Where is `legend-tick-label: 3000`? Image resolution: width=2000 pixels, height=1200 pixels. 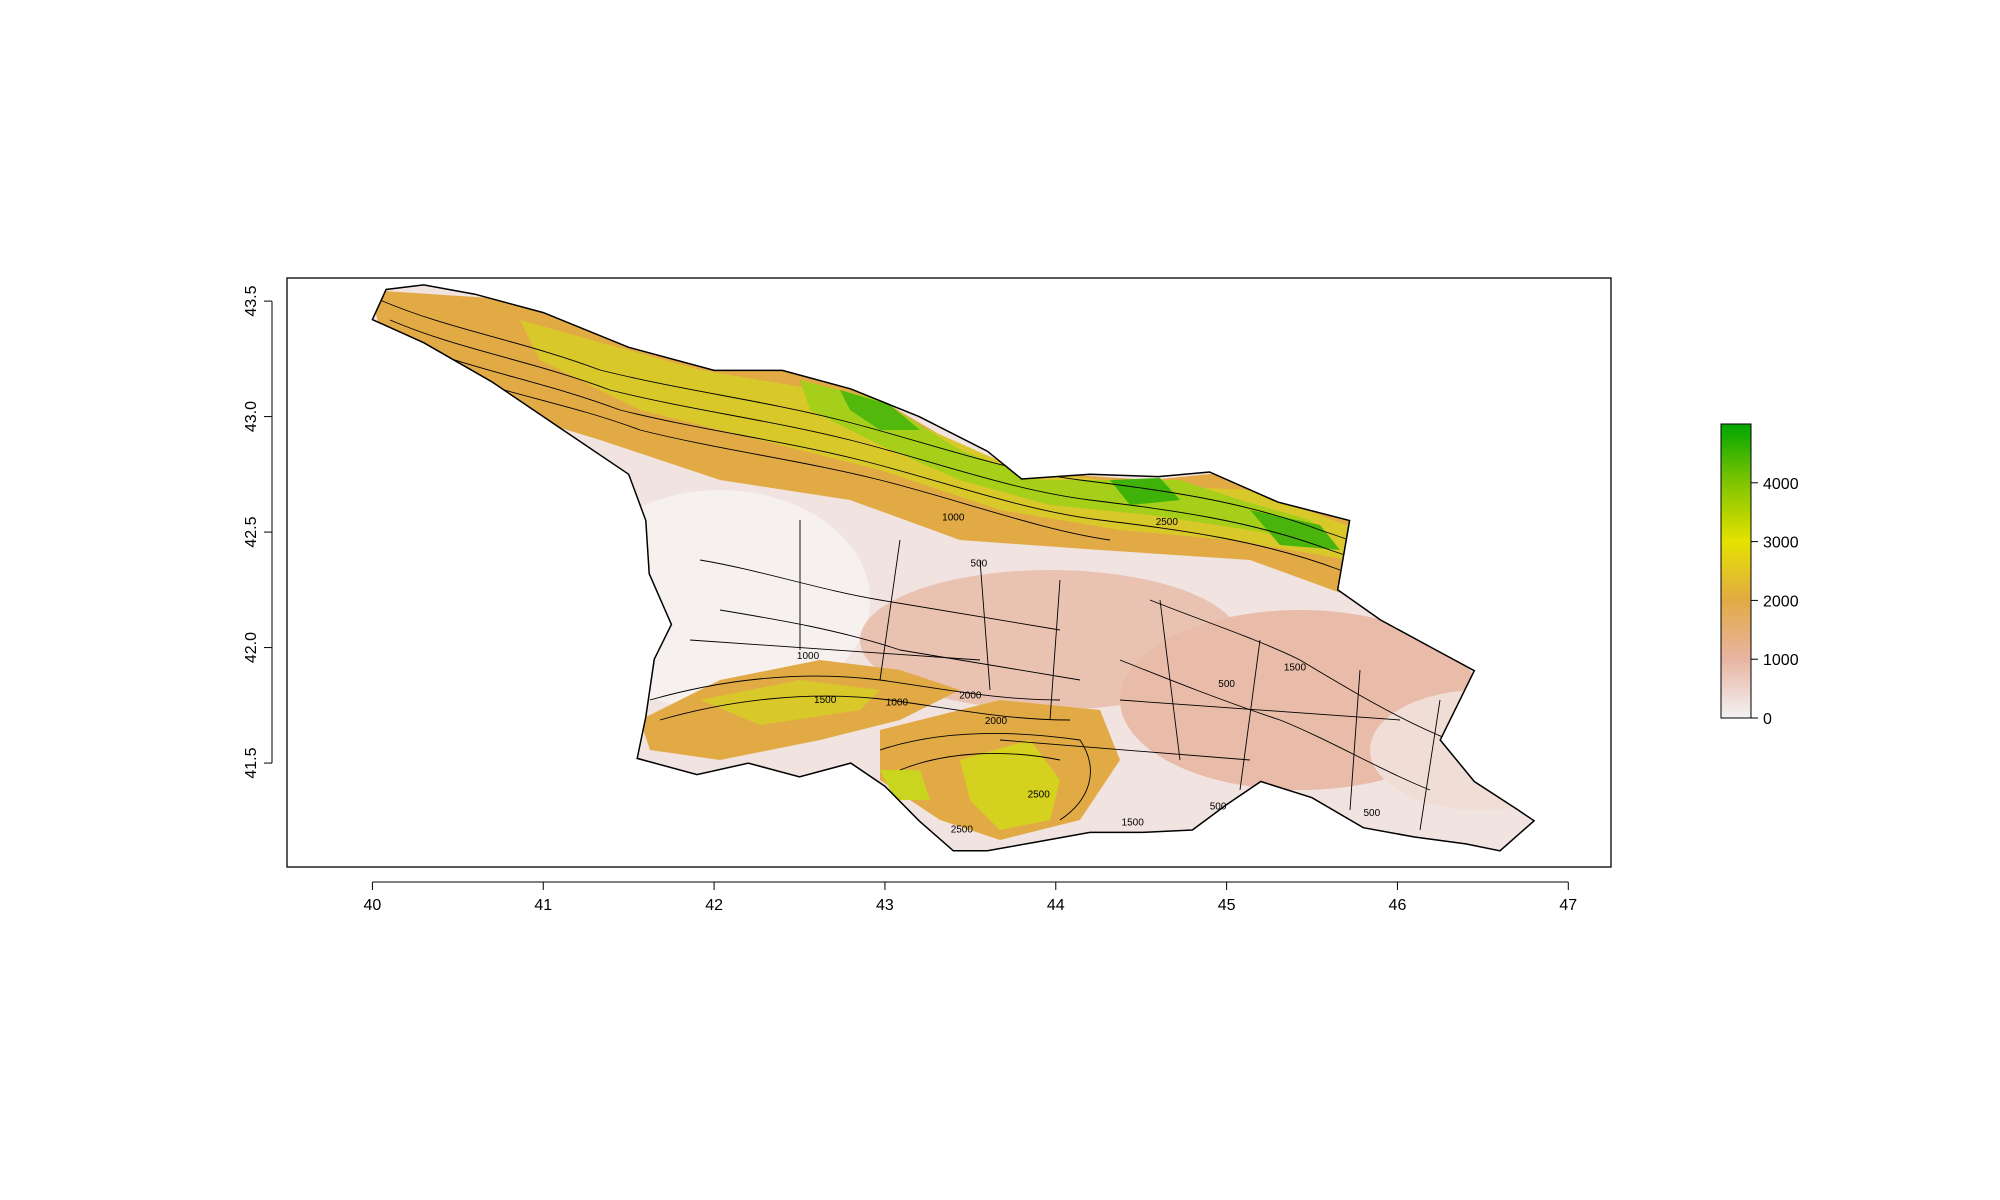
legend-tick-label: 3000 is located at coordinates (1781, 543).